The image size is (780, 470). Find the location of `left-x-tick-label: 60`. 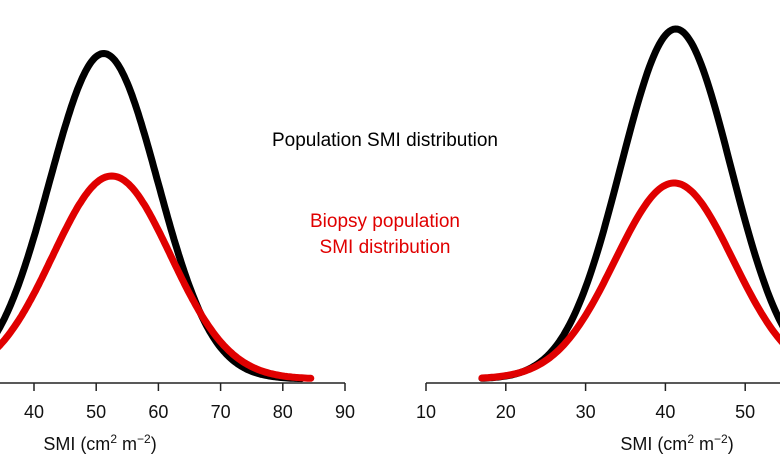

left-x-tick-label: 60 is located at coordinates (158, 412).